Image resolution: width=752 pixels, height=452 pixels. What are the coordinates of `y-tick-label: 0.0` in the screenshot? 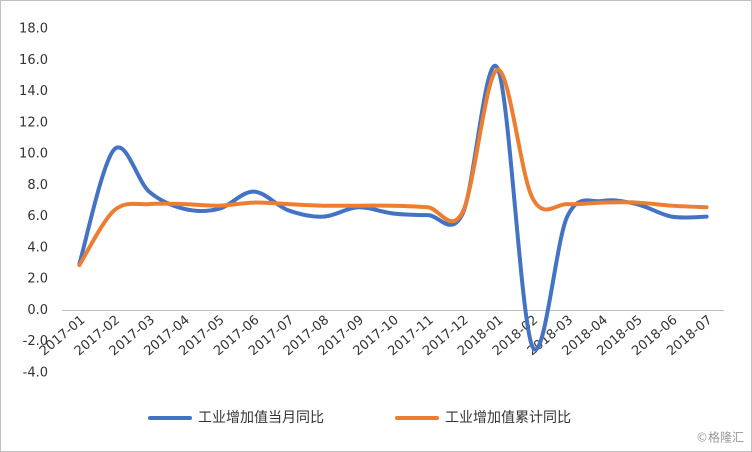 It's located at (37, 310).